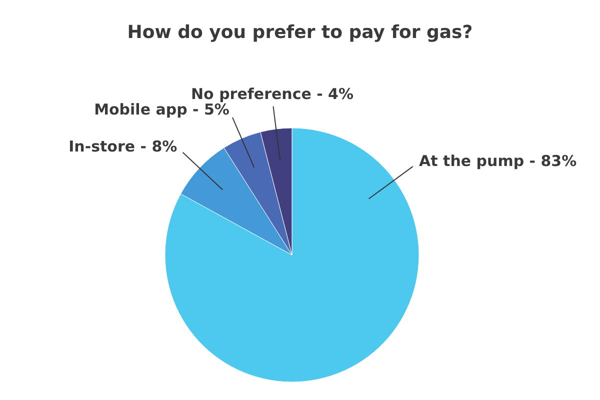 Image resolution: width=600 pixels, height=400 pixels. I want to click on slice-label: At the pump - 83%, so click(498, 161).